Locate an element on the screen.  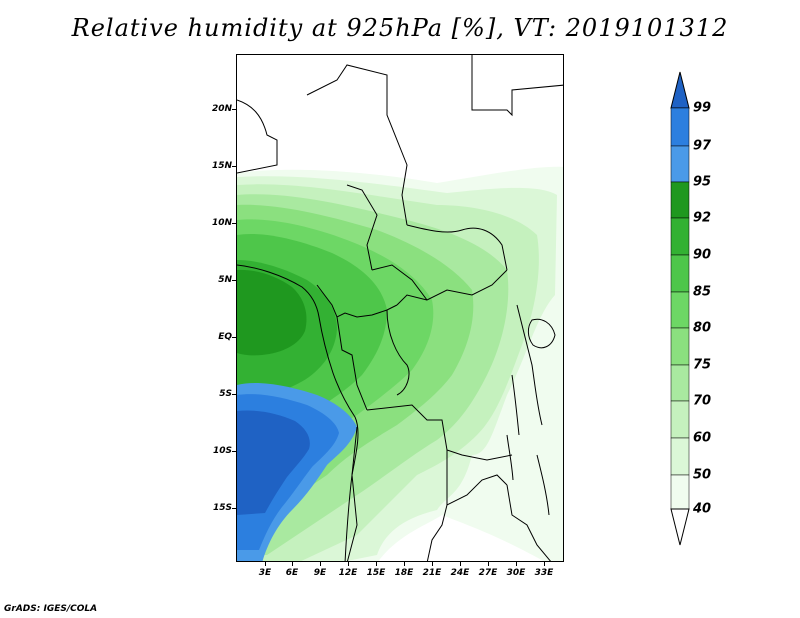
colorbar is located at coordinates (680, 308).